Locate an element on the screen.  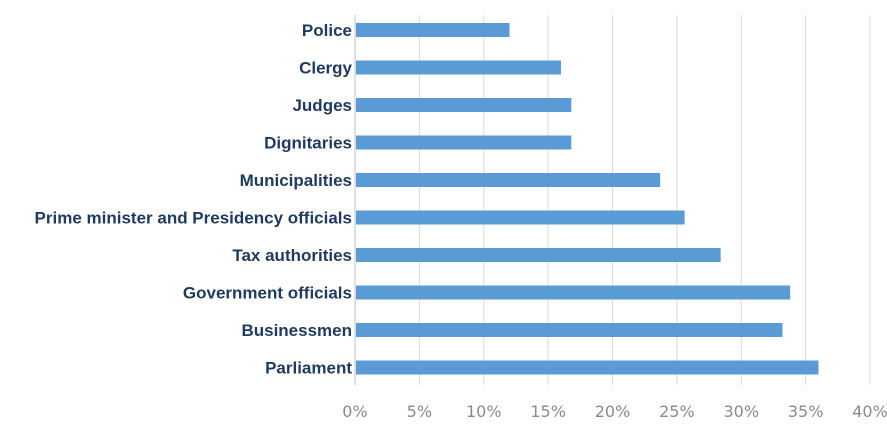
category-label: Police is located at coordinates (327, 30).